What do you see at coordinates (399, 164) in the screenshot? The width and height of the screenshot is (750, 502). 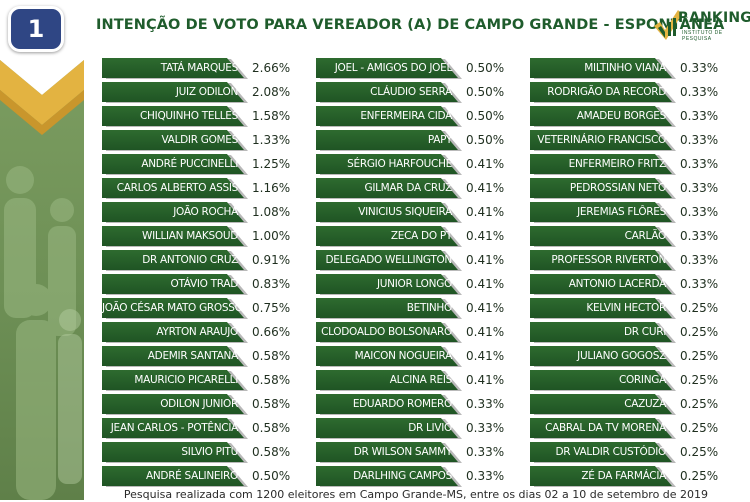 I see `candidate-name: SÉRGIO HARFOUCHE` at bounding box center [399, 164].